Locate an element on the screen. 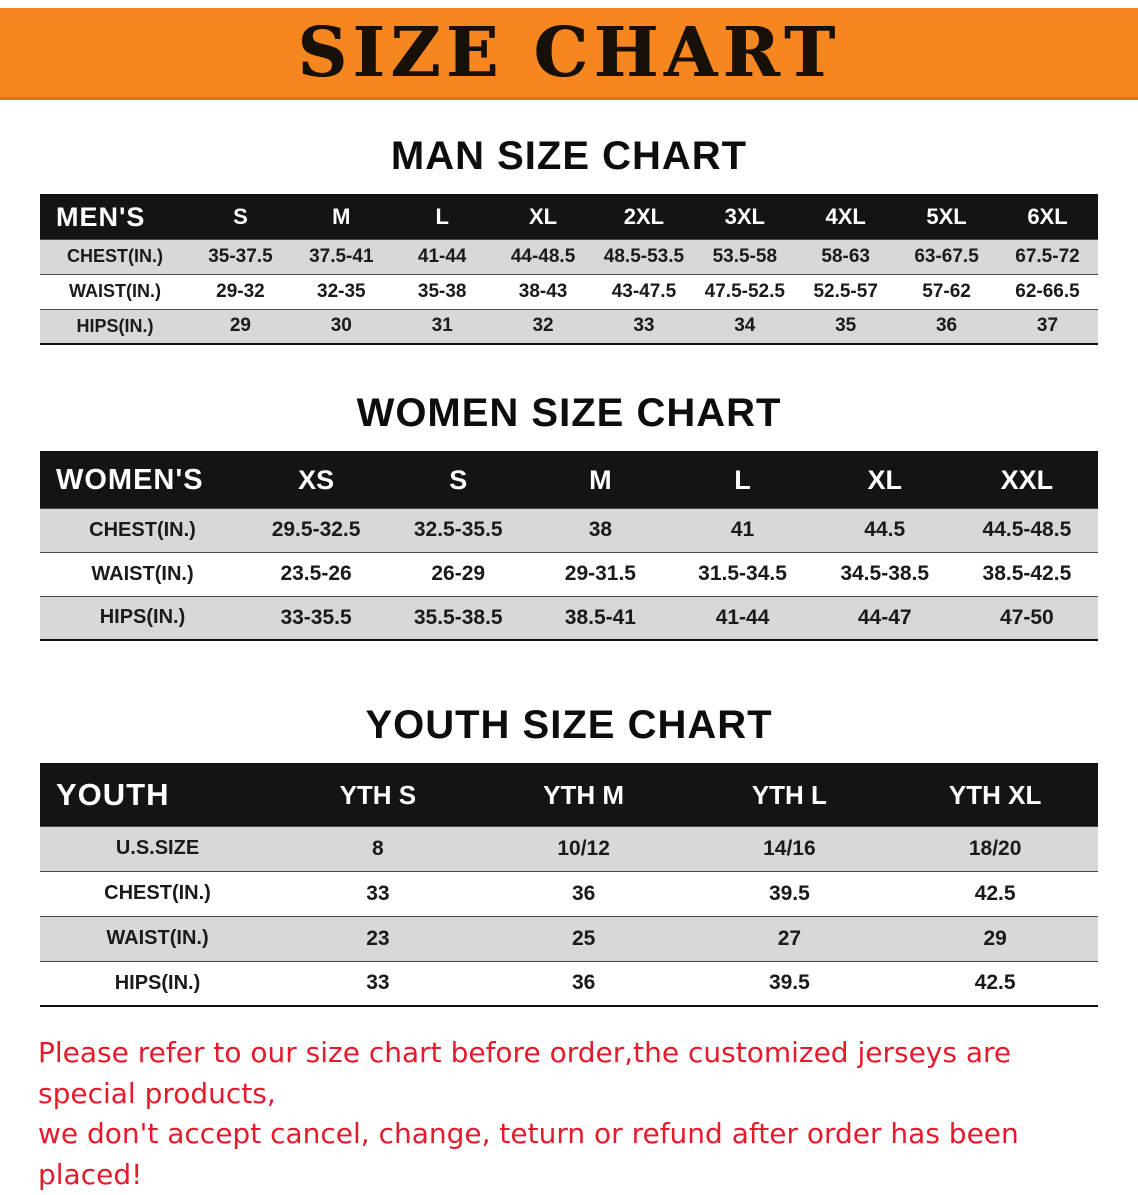  size-value-cell: 30 is located at coordinates (341, 326).